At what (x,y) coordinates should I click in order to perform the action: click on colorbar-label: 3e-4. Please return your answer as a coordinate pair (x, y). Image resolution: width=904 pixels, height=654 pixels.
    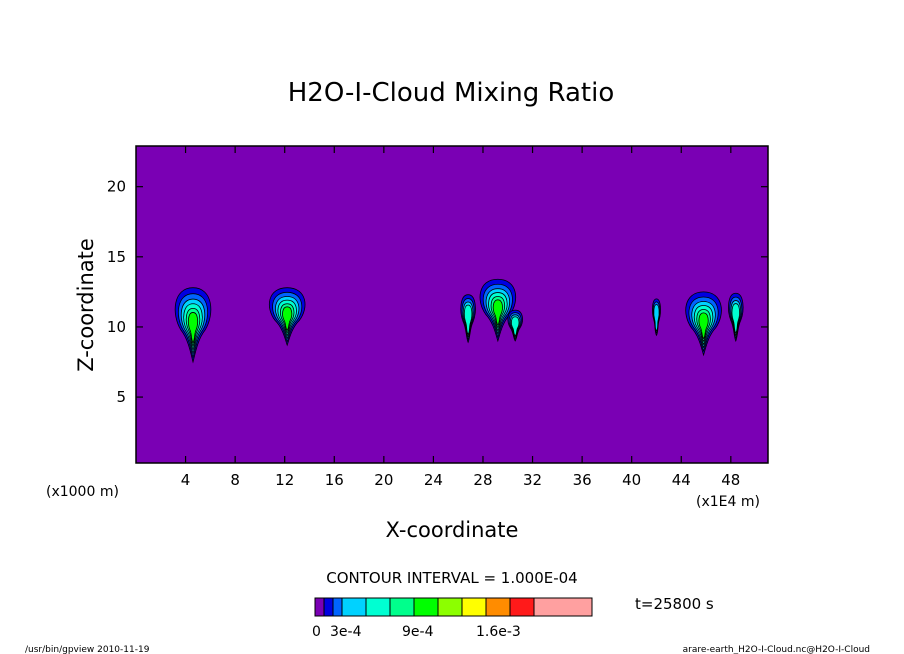
    Looking at the image, I should click on (346, 632).